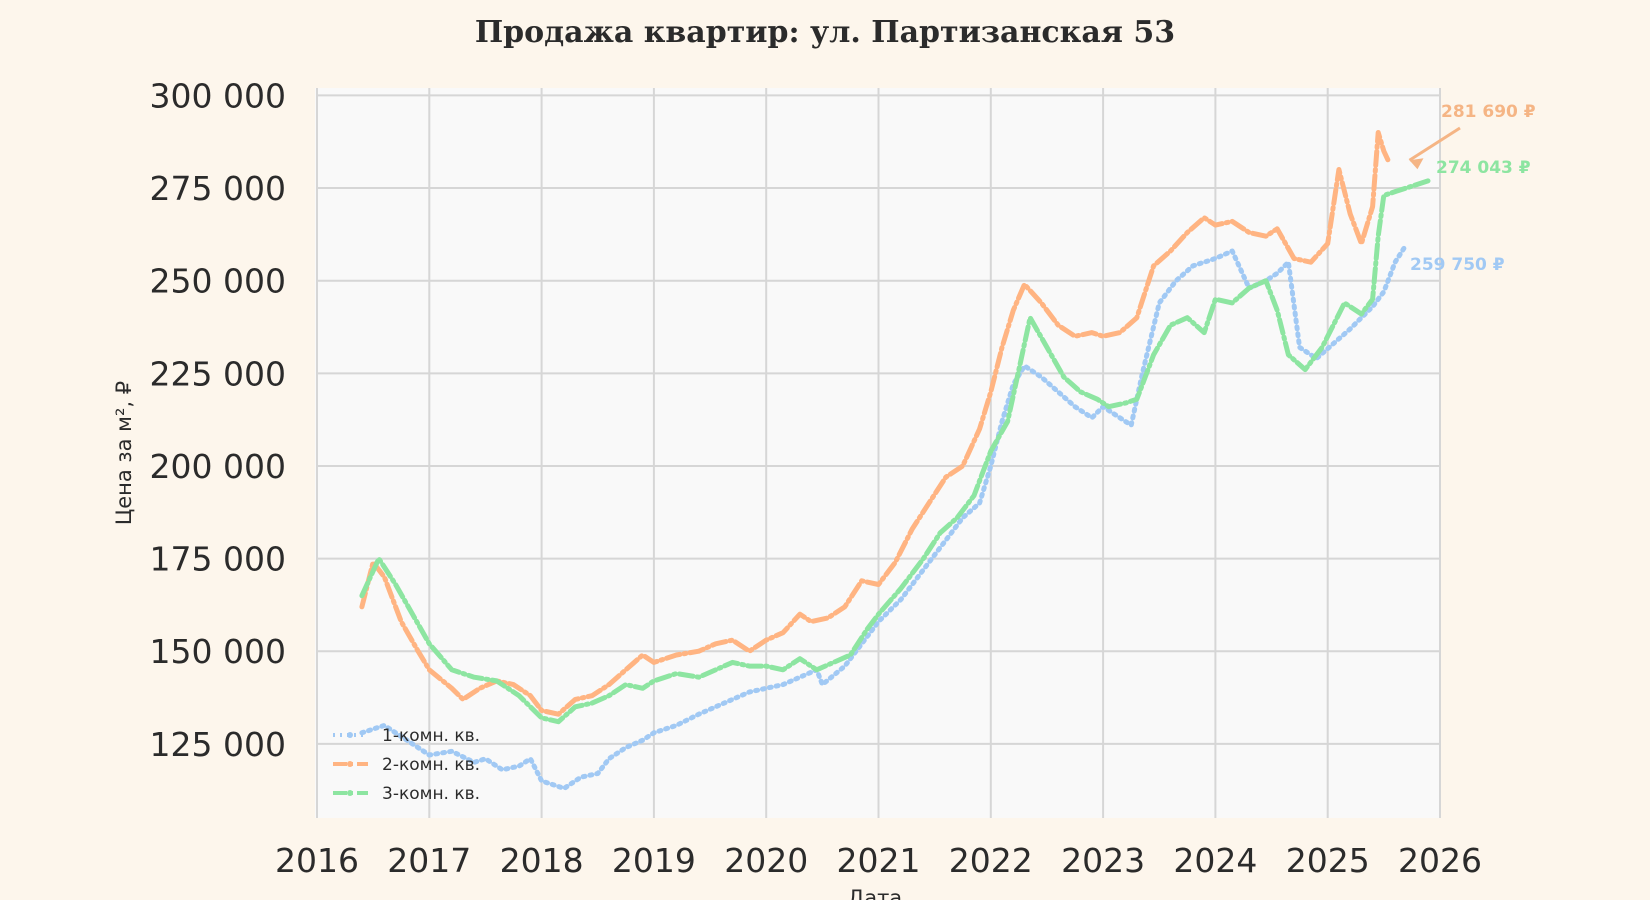  I want to click on price-annotations: 281 690 ₽ 274 043 ₽ 259 750 ₽, so click(1472, 188).